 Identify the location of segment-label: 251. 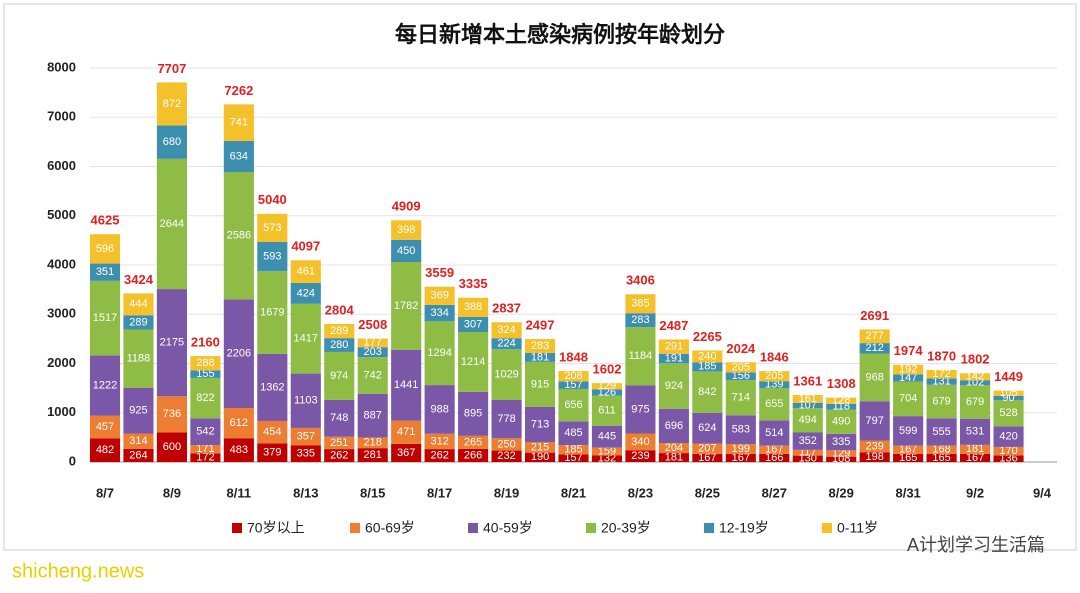
(339, 443).